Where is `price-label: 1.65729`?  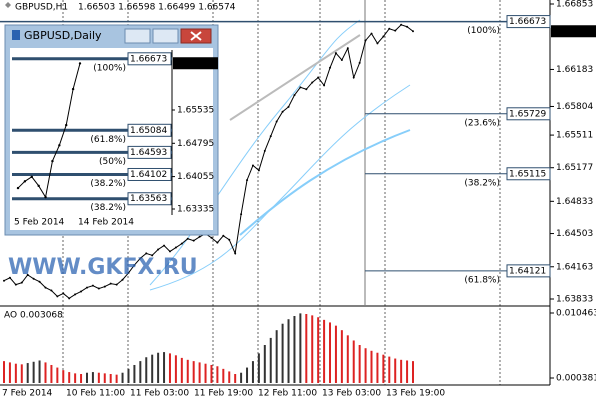
price-label: 1.65729 is located at coordinates (527, 114).